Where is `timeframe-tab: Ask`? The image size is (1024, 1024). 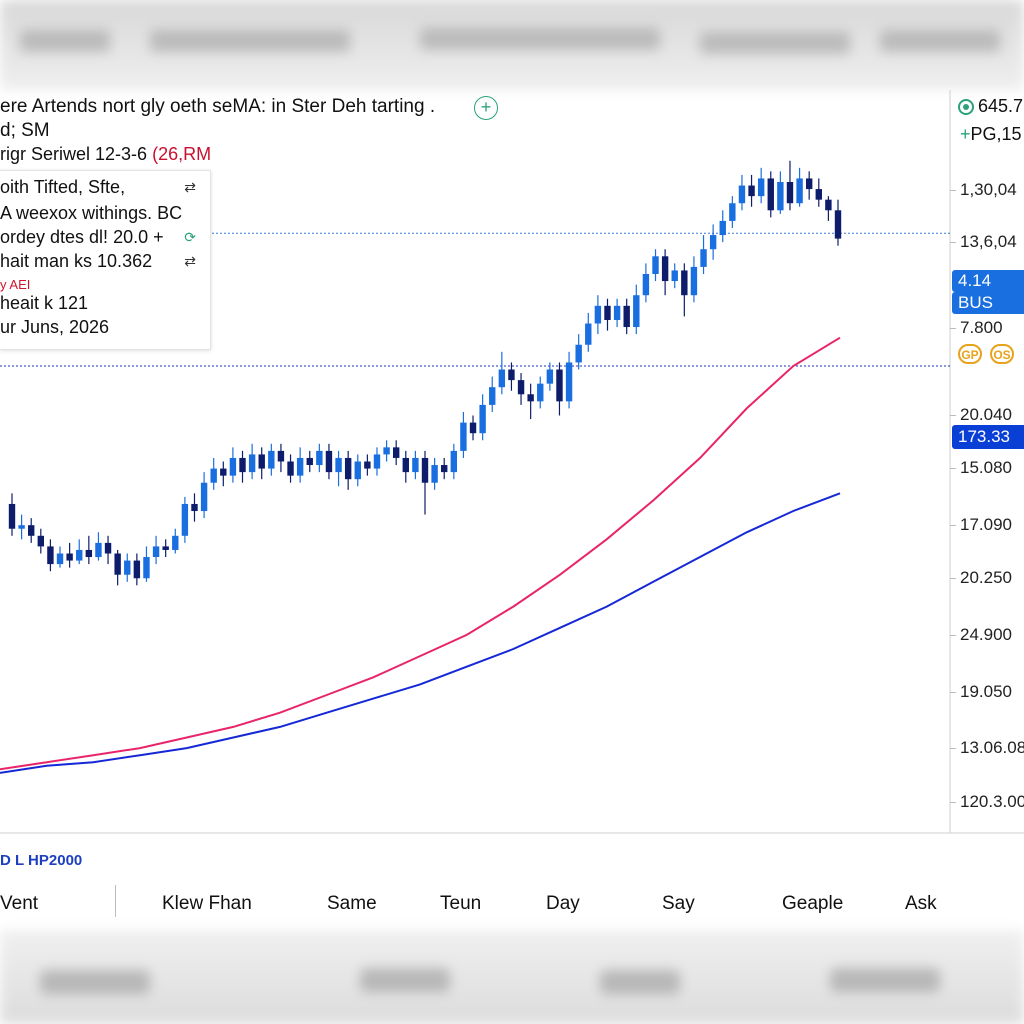 timeframe-tab: Ask is located at coordinates (921, 903).